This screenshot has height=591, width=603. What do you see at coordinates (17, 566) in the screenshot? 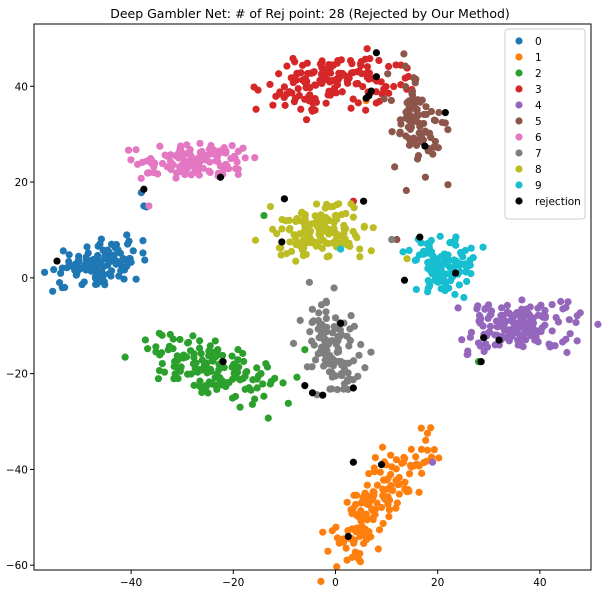
I see `y-tick-label: −60` at bounding box center [17, 566].